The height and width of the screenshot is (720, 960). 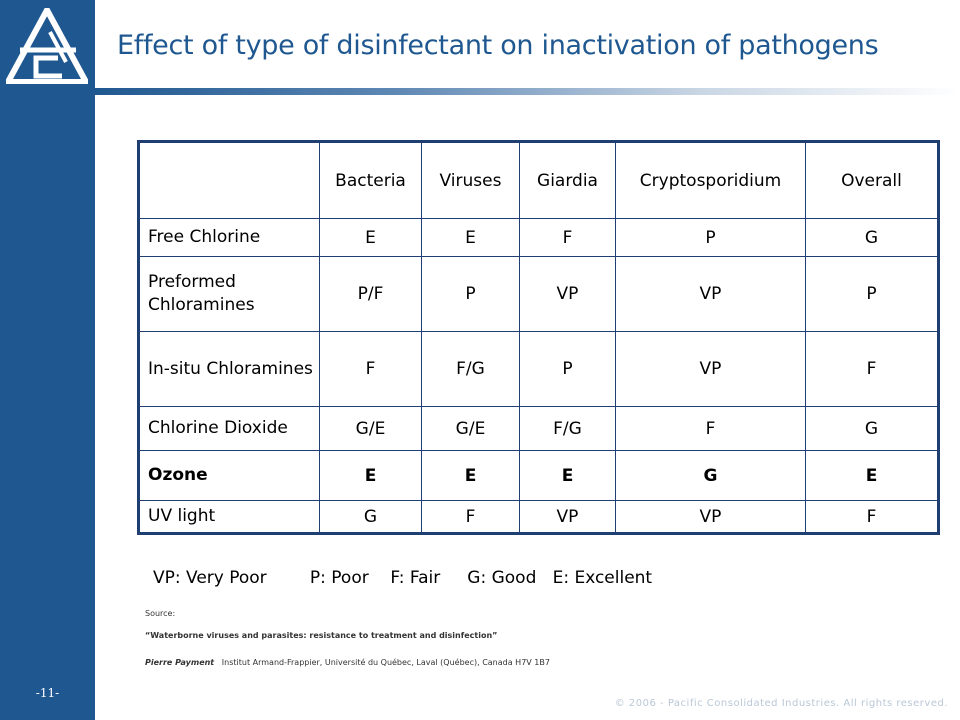 What do you see at coordinates (229, 237) in the screenshot?
I see `row-label: Free Chlorine` at bounding box center [229, 237].